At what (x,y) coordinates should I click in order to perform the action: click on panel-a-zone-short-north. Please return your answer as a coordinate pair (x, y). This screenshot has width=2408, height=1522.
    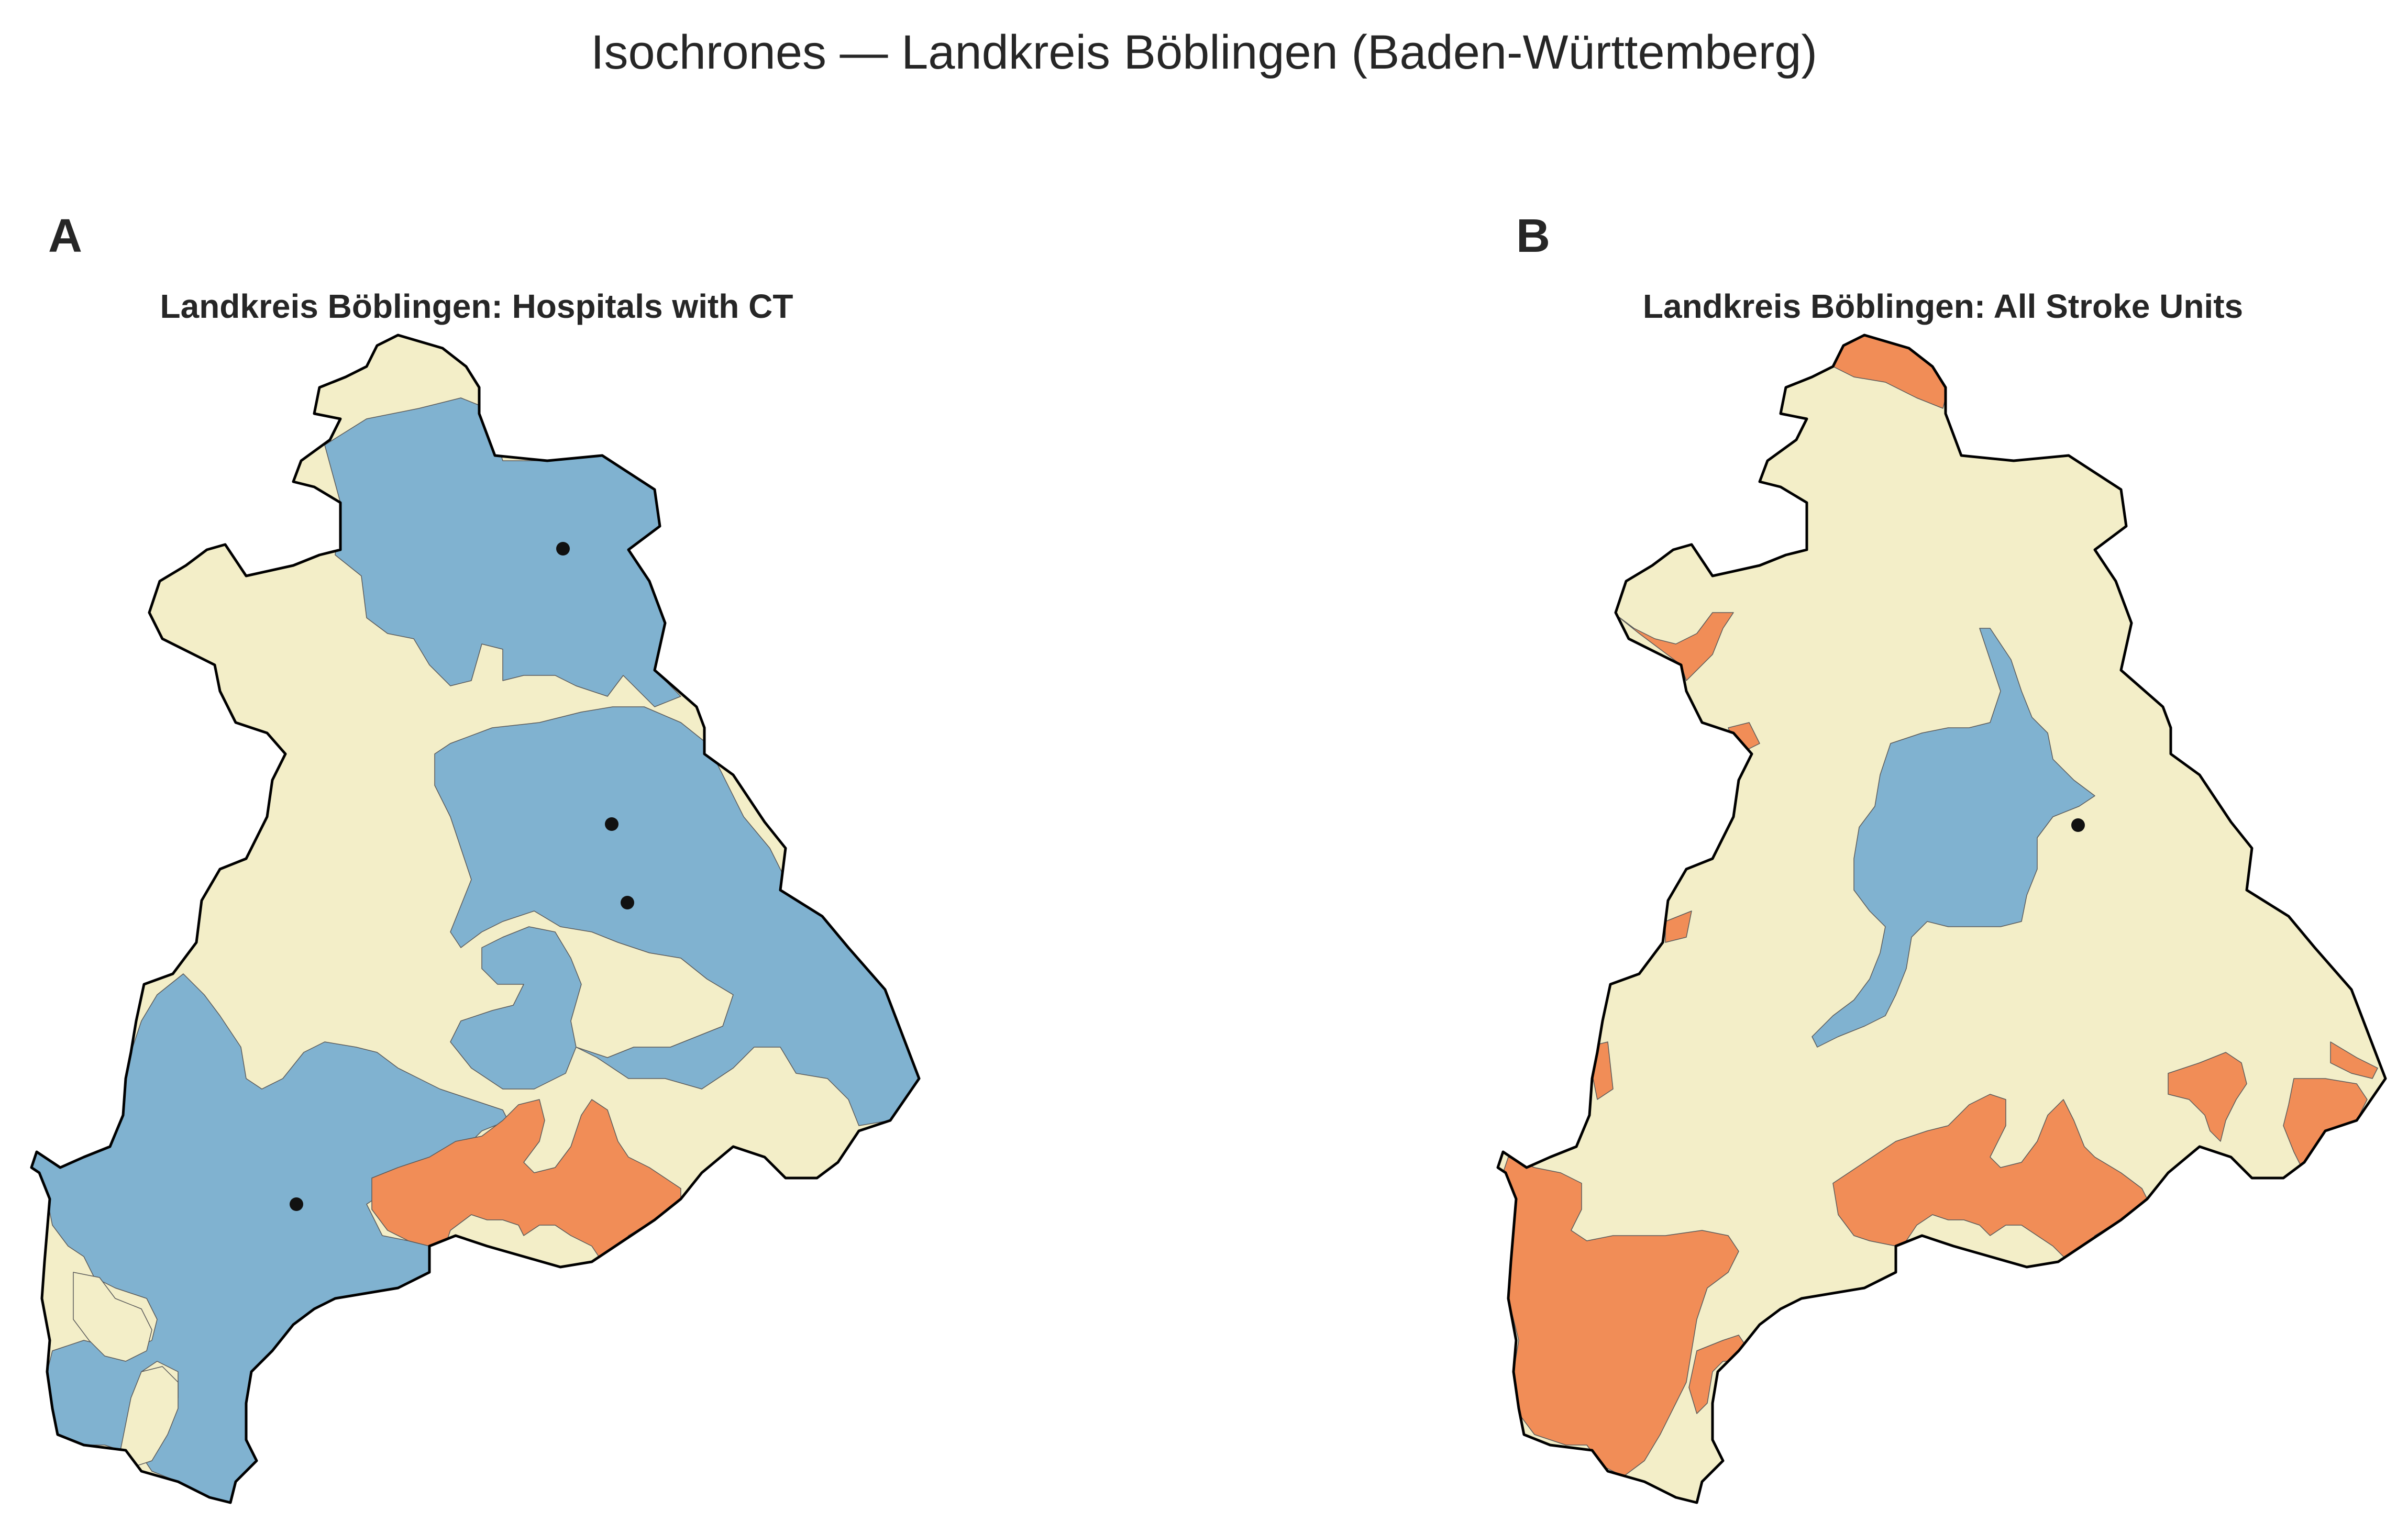
    Looking at the image, I should click on (502, 552).